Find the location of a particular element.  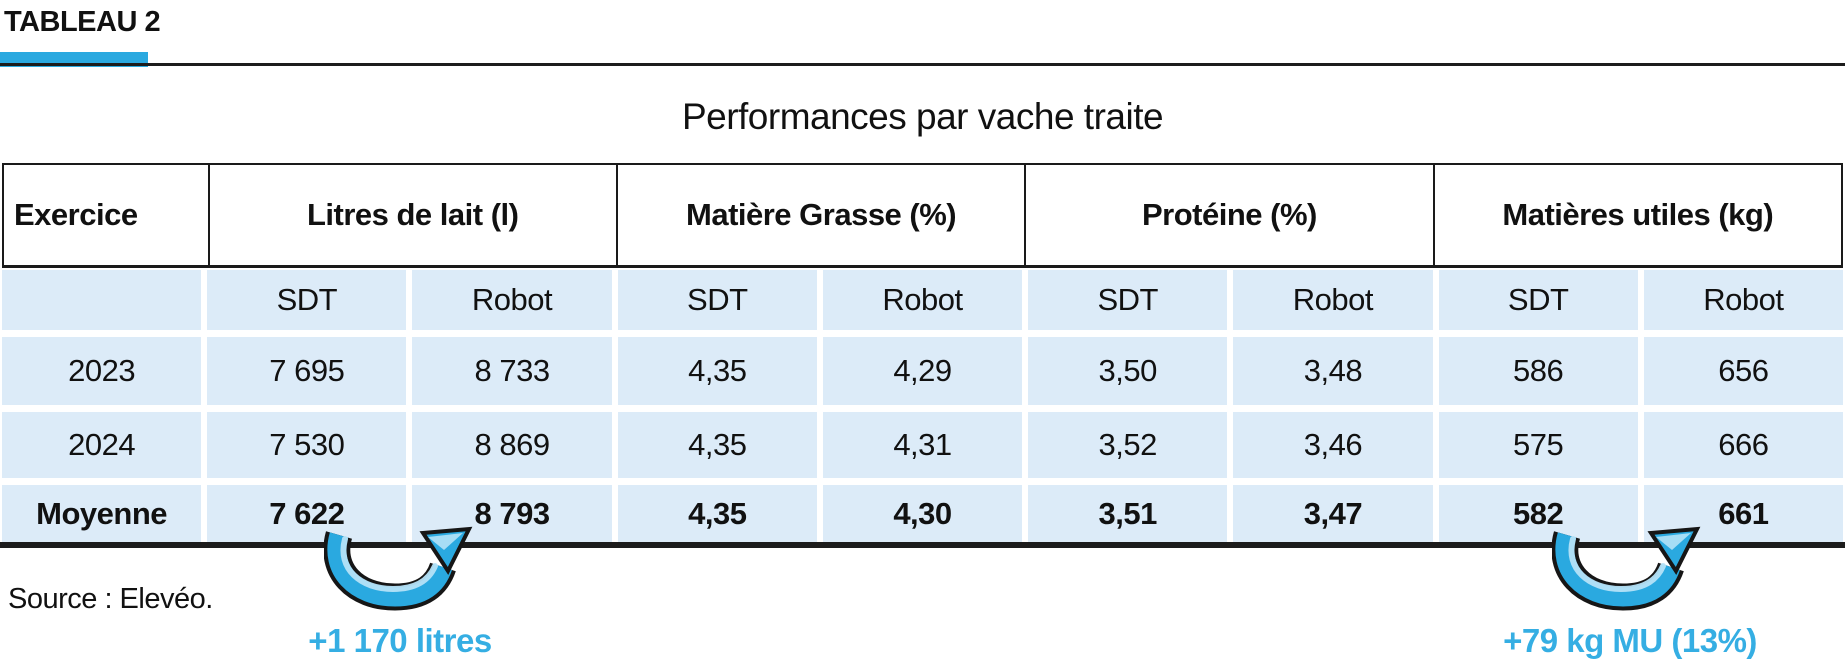

cell-value: 4,30 is located at coordinates (922, 513).